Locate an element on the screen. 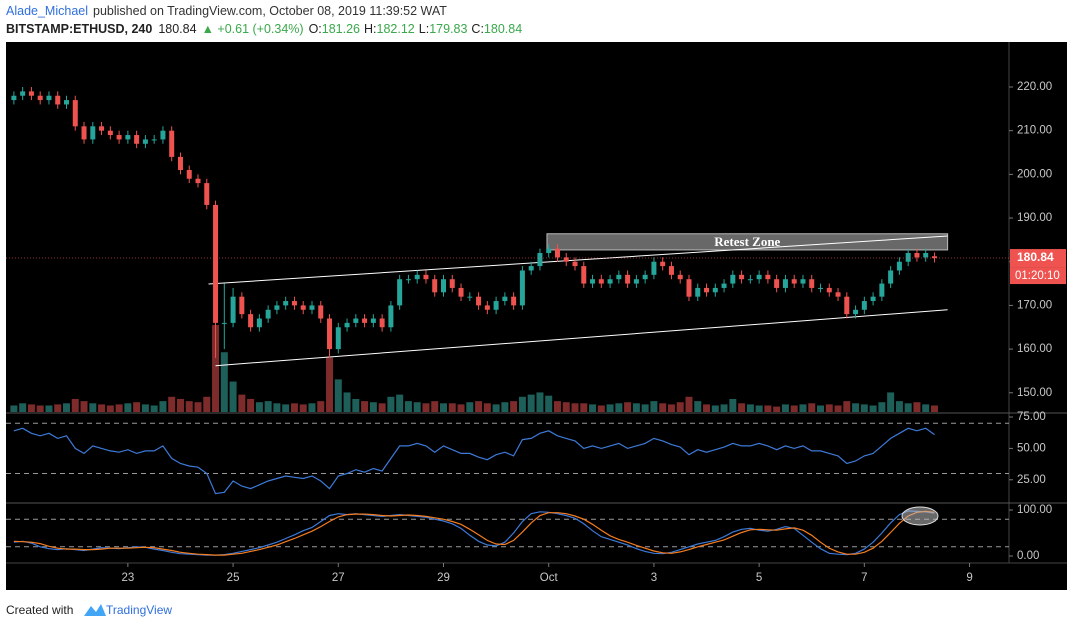  y-tick-label: 100.00 is located at coordinates (1034, 510).